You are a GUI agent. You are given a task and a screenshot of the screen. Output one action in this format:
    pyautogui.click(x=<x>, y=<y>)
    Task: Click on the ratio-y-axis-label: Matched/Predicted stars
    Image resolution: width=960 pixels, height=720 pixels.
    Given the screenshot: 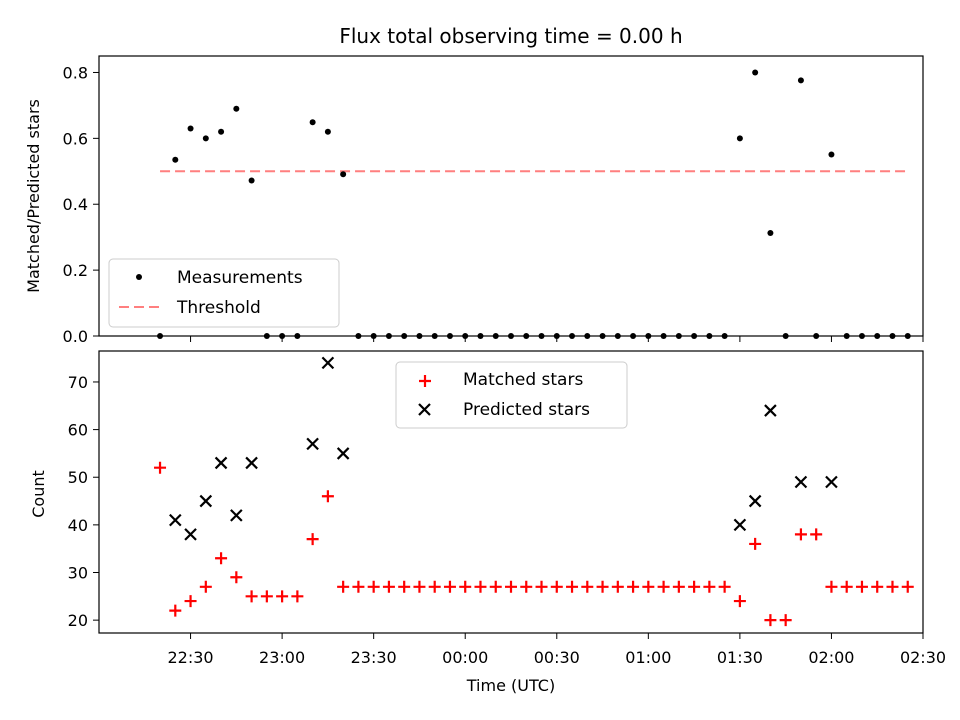 What is the action you would take?
    pyautogui.click(x=33, y=196)
    